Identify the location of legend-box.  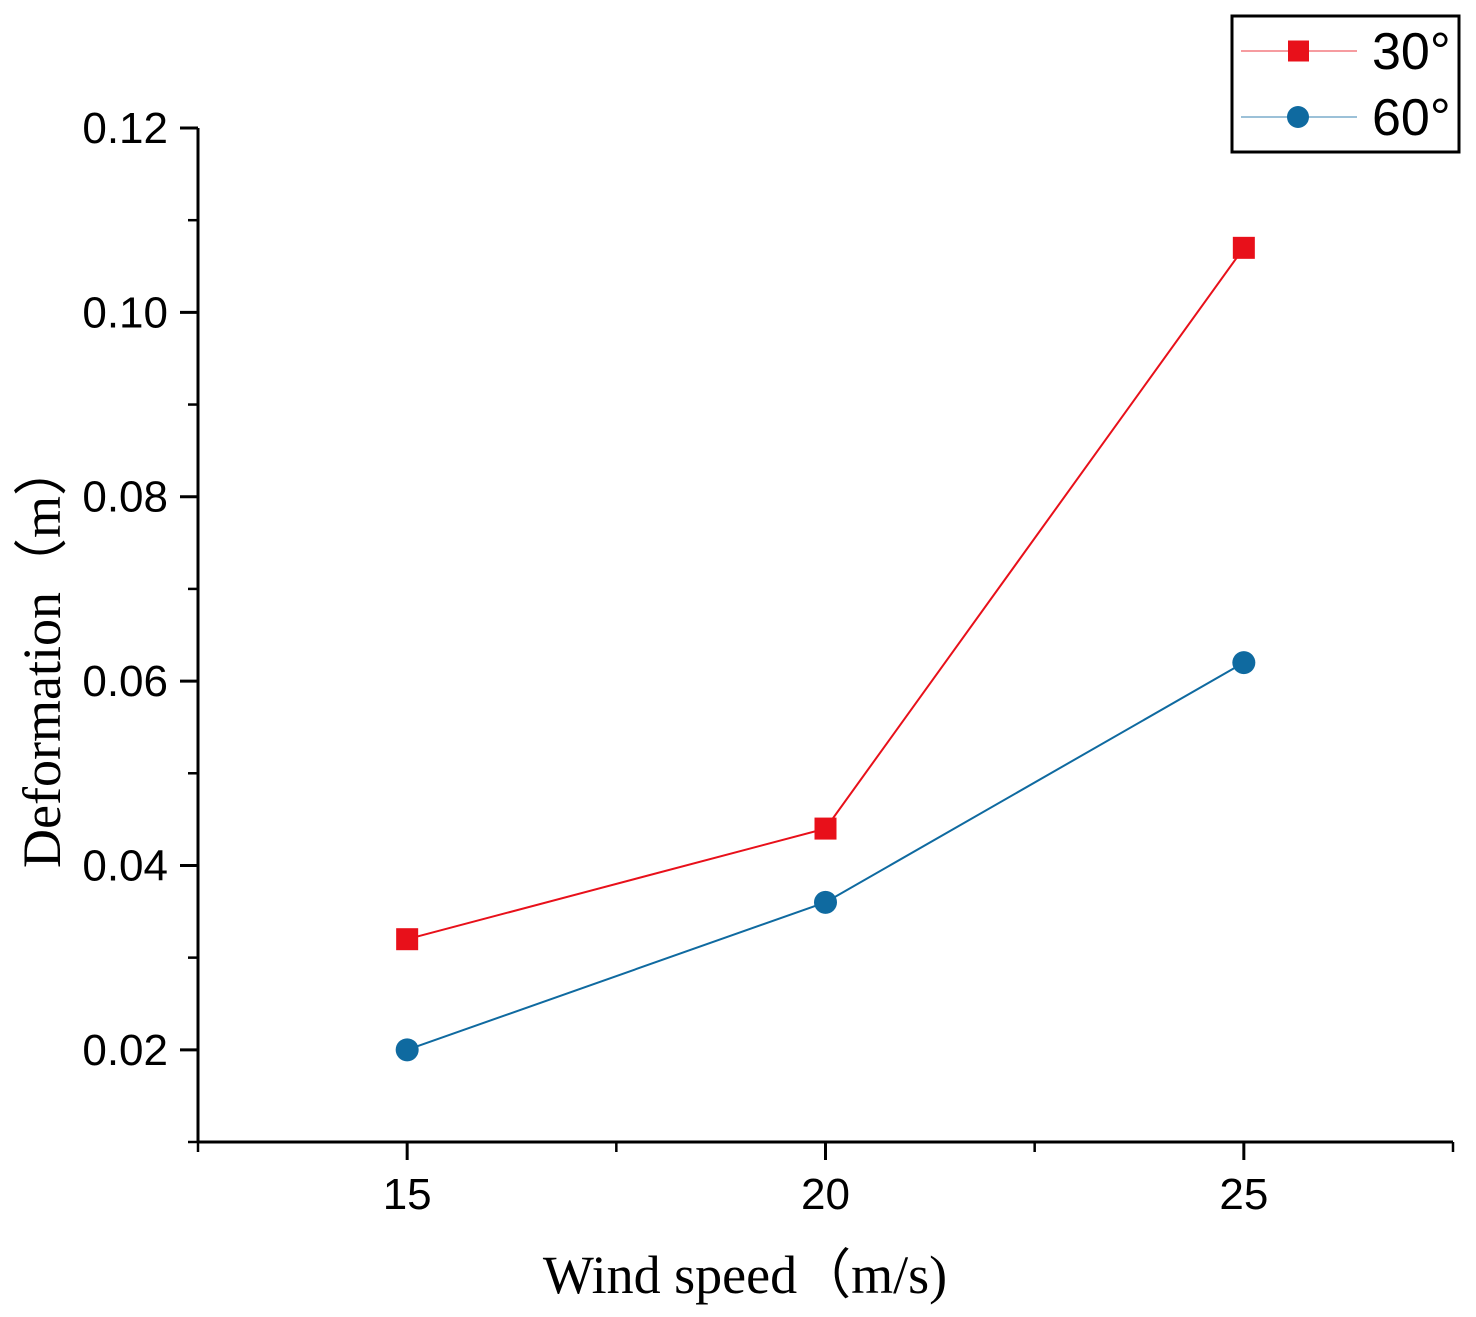
(1345, 84).